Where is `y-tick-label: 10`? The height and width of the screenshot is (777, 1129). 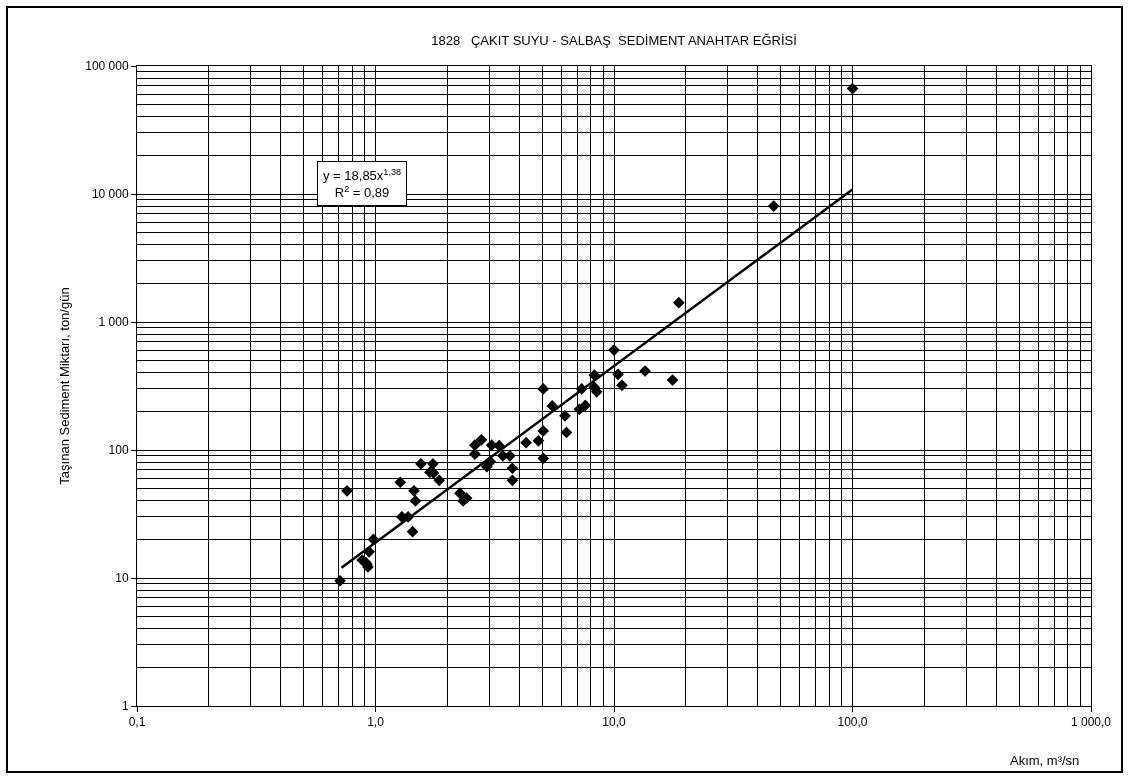
y-tick-label: 10 is located at coordinates (122, 578).